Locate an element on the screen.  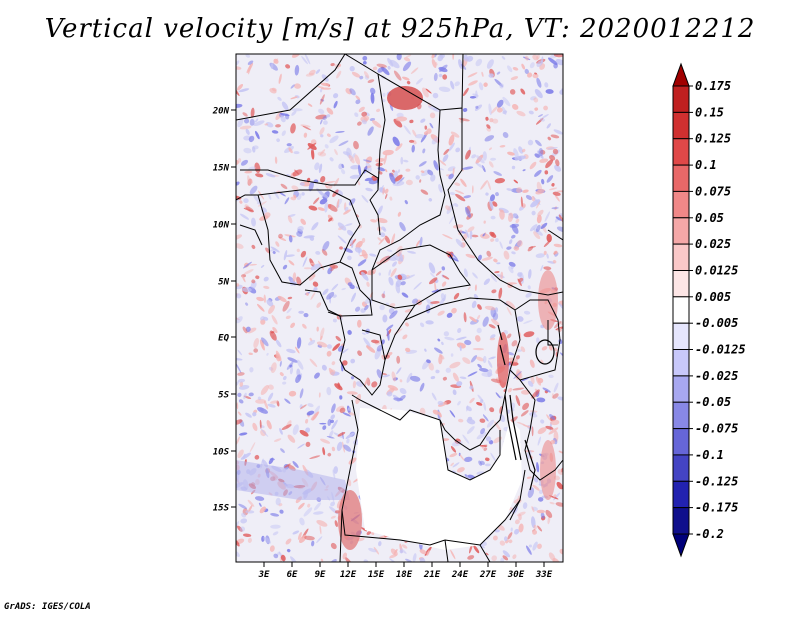
colorbar-label: -0.025 is located at coordinates (716, 376).